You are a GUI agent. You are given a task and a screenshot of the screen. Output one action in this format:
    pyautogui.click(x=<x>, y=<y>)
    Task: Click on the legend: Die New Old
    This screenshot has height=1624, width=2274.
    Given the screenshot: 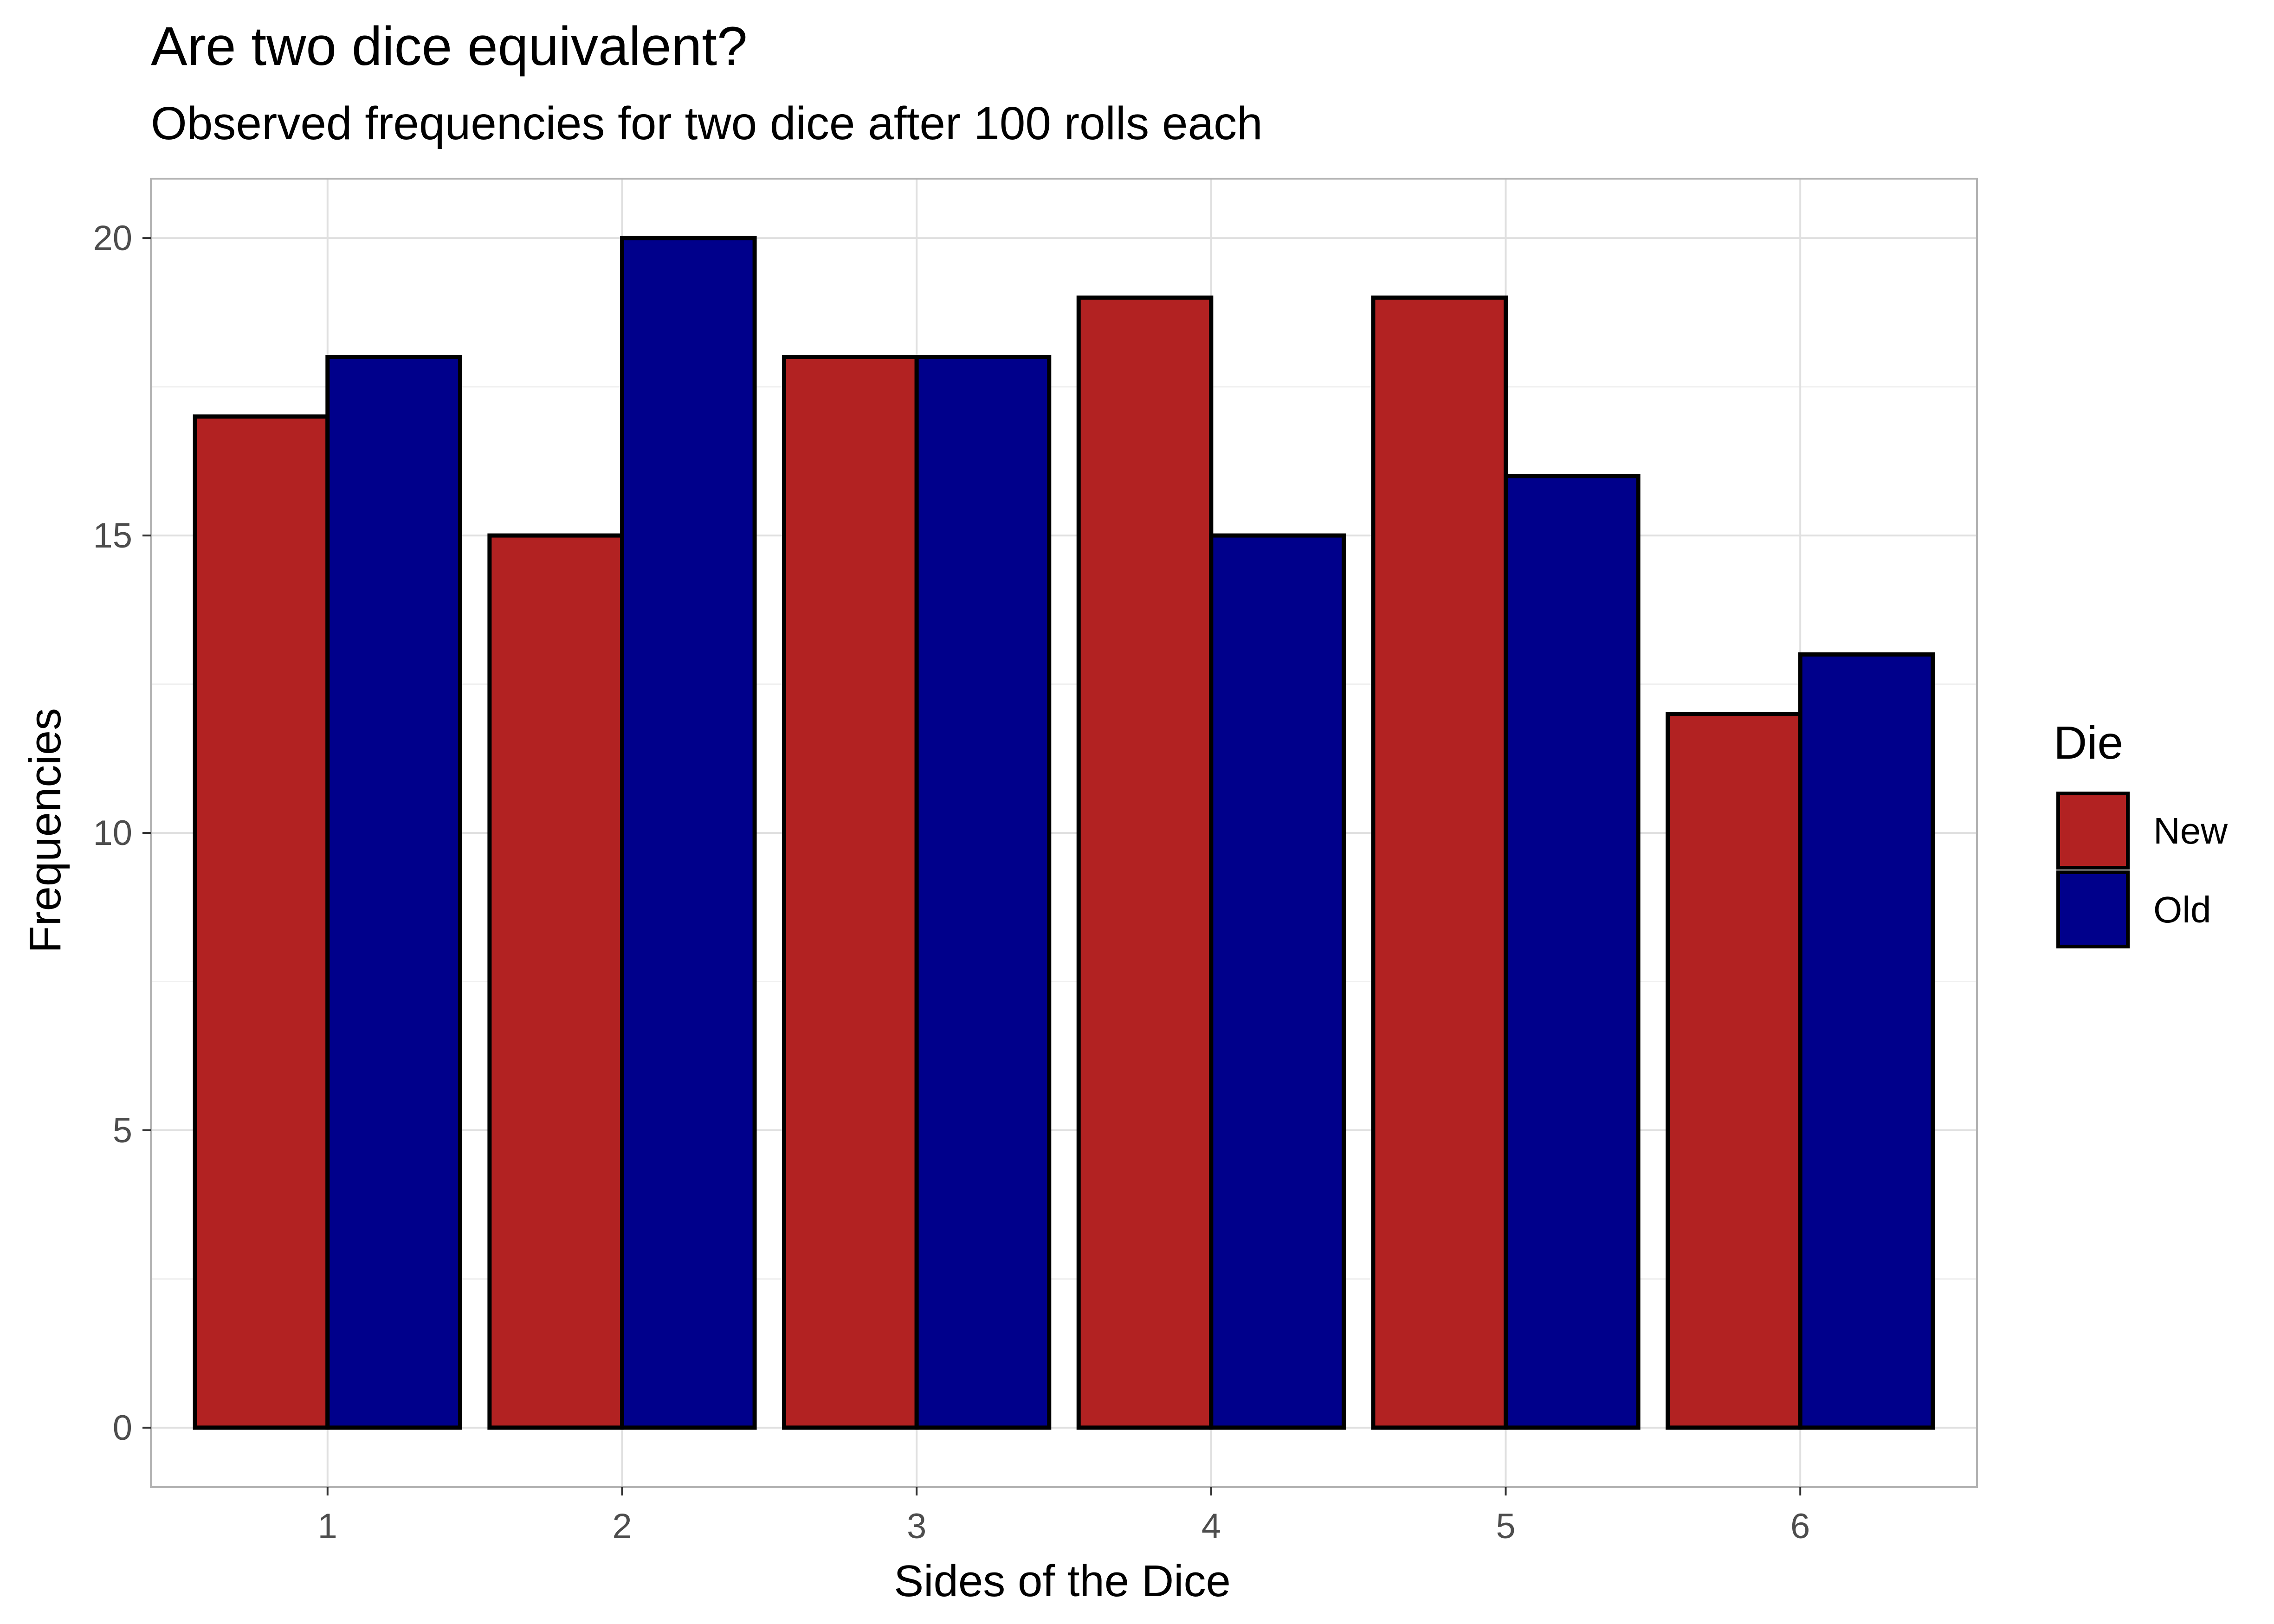 What is the action you would take?
    pyautogui.click(x=2141, y=833)
    